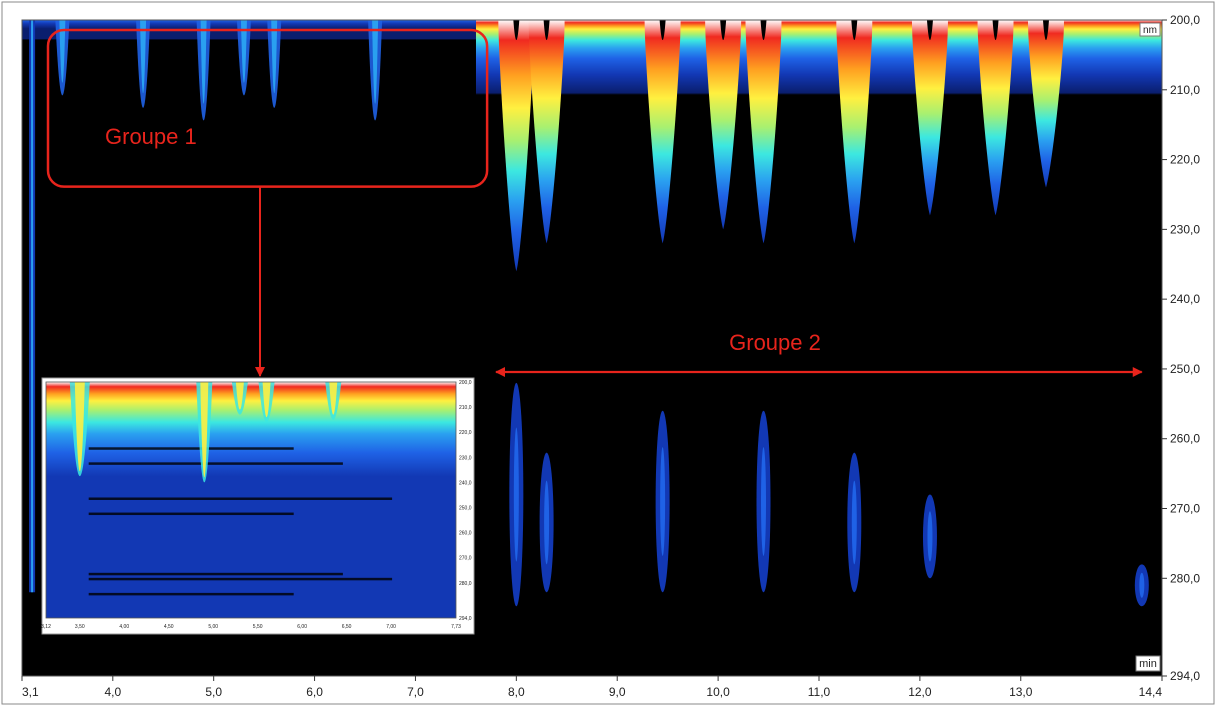 The height and width of the screenshot is (706, 1216). I want to click on x-tick-label: 13,0, so click(1021, 692).